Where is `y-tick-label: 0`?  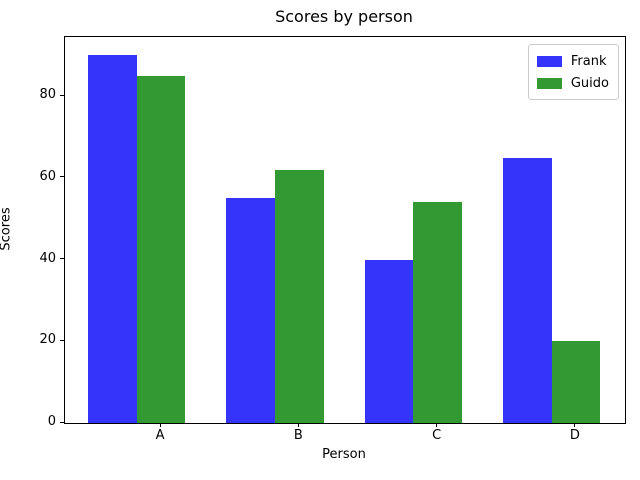
y-tick-label: 0 is located at coordinates (51, 421).